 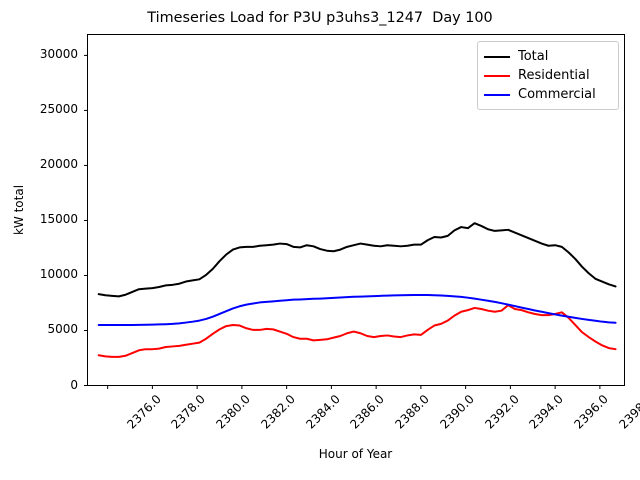 What do you see at coordinates (554, 75) in the screenshot?
I see `legend-label: Residential` at bounding box center [554, 75].